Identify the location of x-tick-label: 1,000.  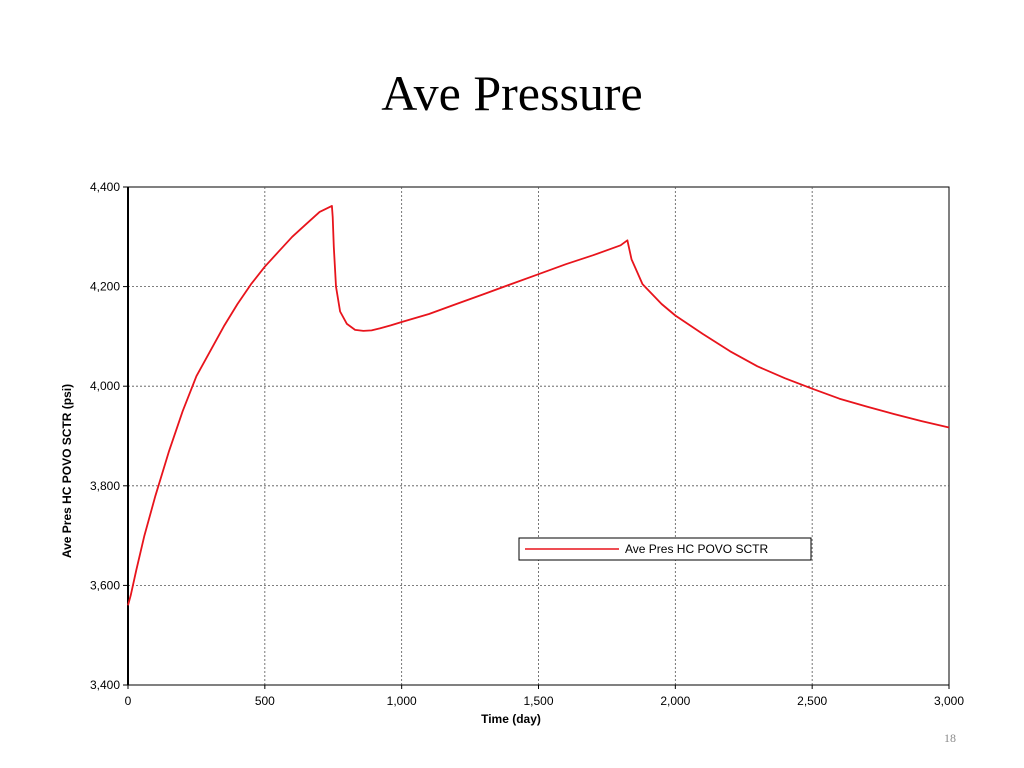
(402, 701).